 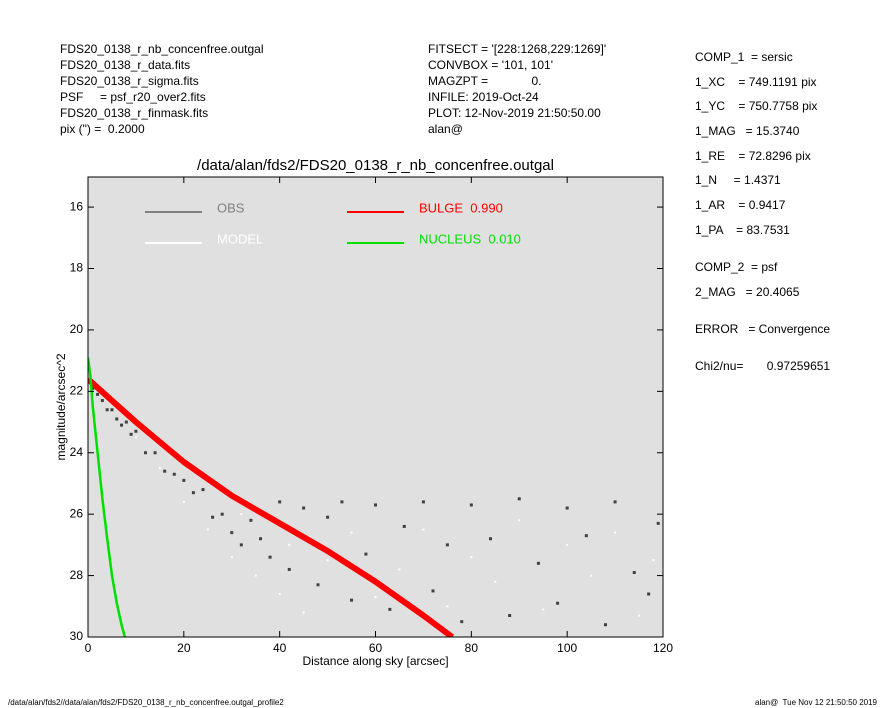 What do you see at coordinates (747, 292) in the screenshot?
I see `fit-result: 2_MAG = 20.4065` at bounding box center [747, 292].